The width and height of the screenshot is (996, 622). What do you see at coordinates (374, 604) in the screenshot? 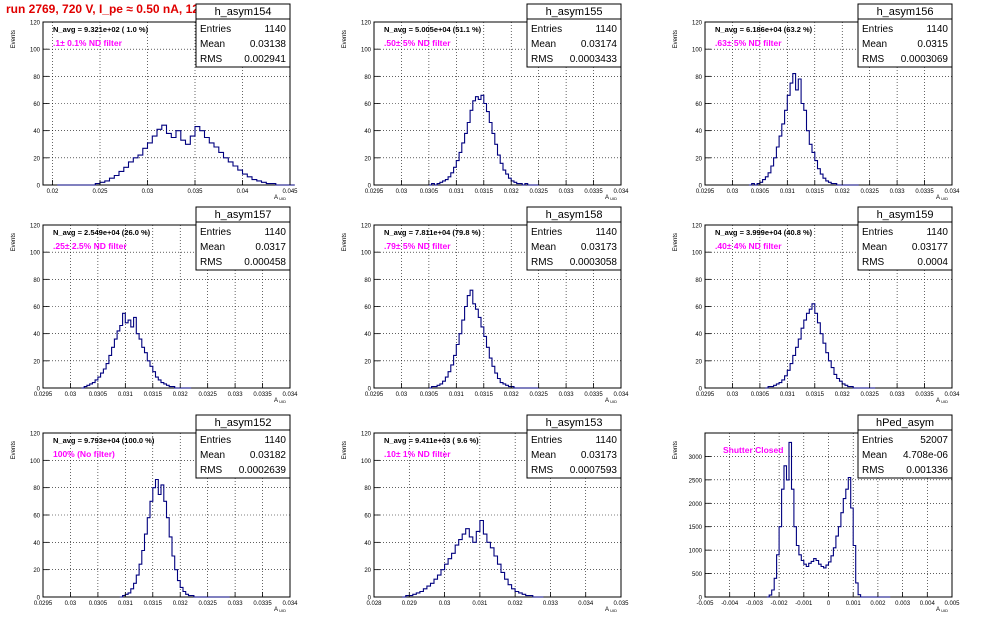
I see `x-tick-label: 0.028` at bounding box center [374, 604].